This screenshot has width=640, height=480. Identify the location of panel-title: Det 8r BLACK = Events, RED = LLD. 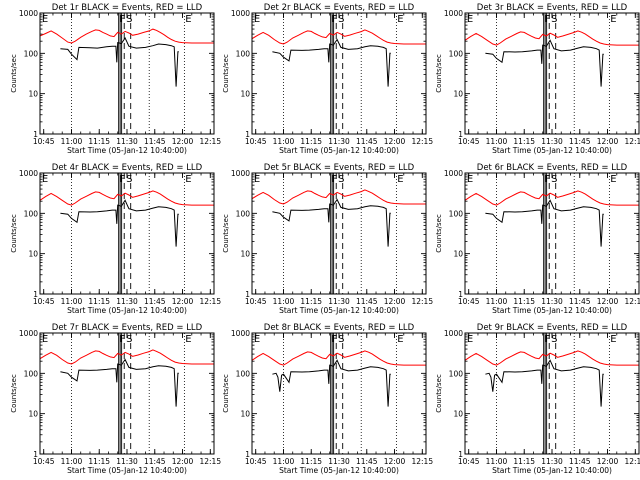
(339, 328).